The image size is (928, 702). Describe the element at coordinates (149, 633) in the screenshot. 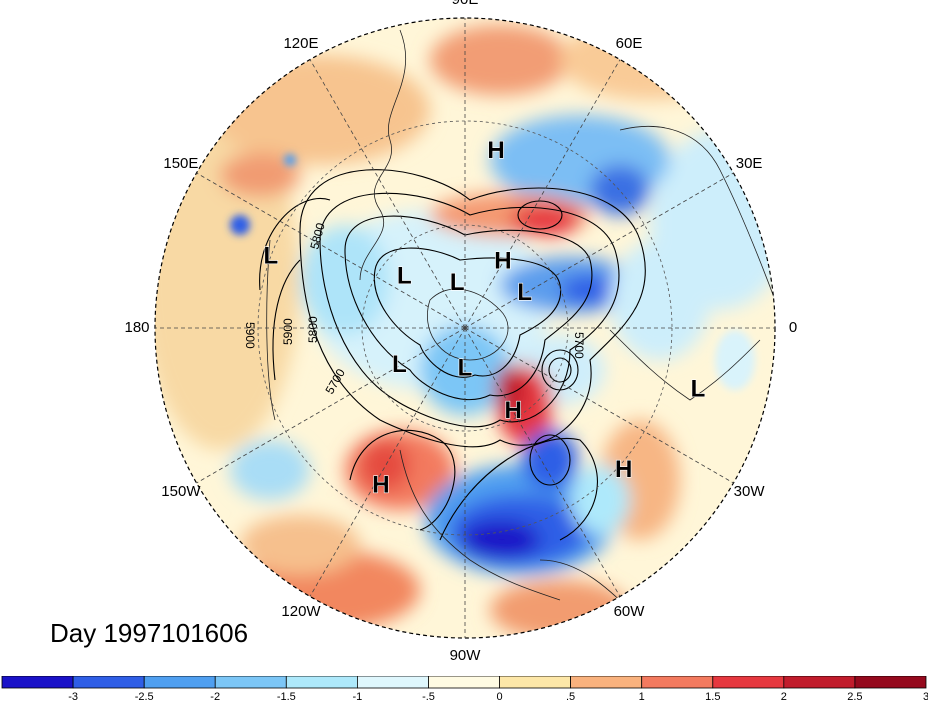

I see `map-title: Day 1997101606` at that location.